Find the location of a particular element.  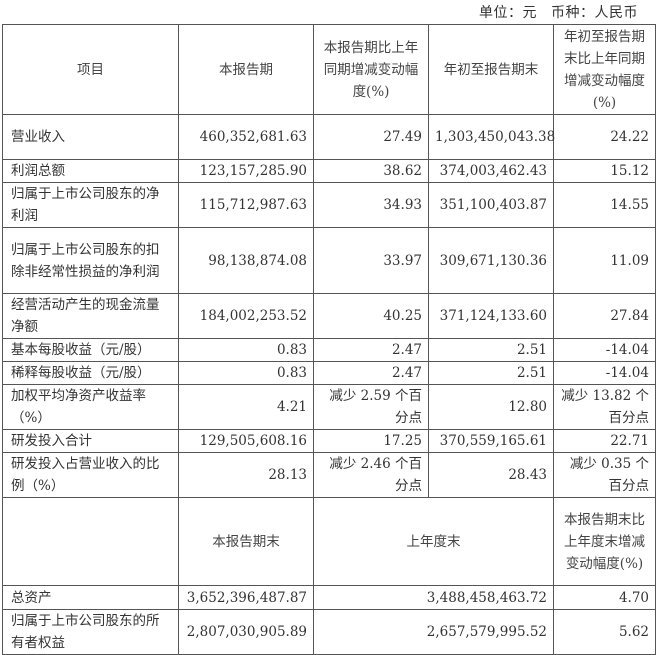

ytd-change-value: 15.12 is located at coordinates (604, 171).